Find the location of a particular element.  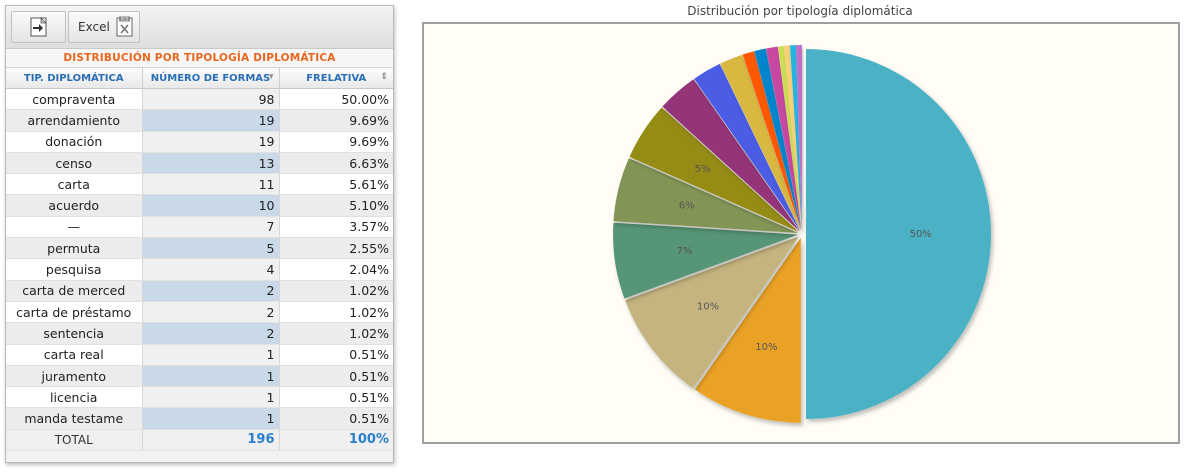

table-row: sentencia 2 1.02% is located at coordinates (199, 333).